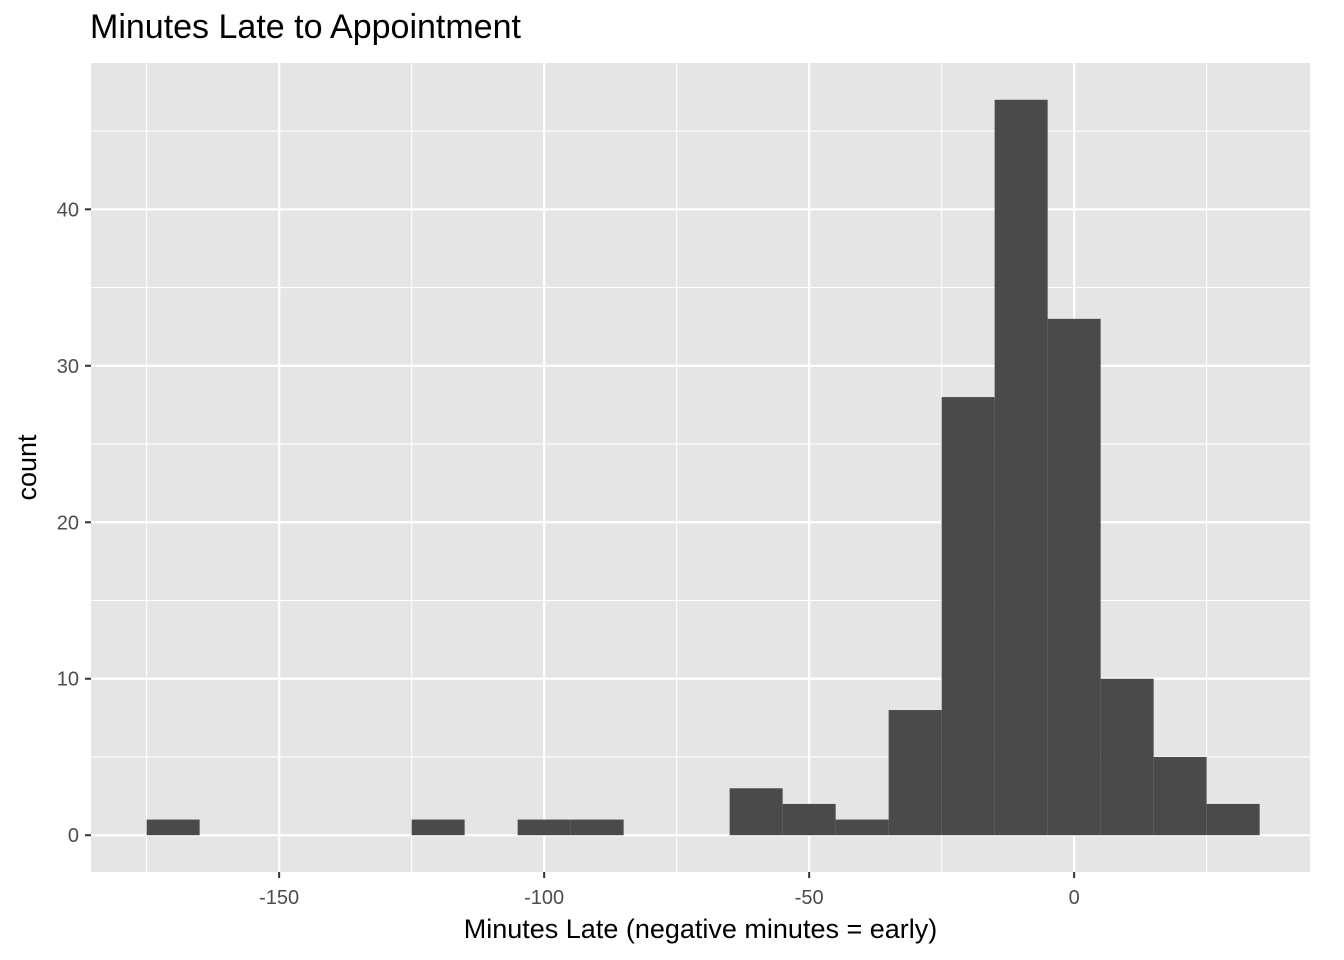  What do you see at coordinates (27, 467) in the screenshot?
I see `y-axis-title: count` at bounding box center [27, 467].